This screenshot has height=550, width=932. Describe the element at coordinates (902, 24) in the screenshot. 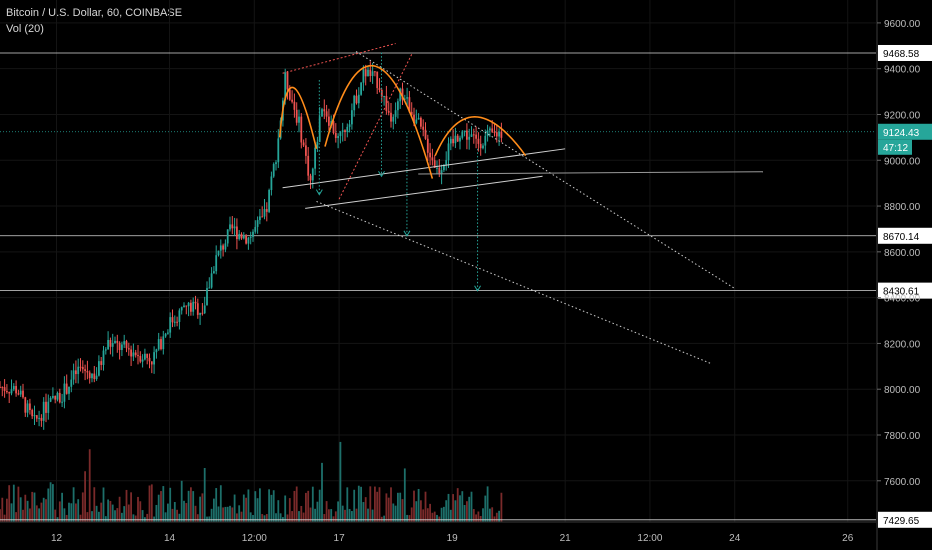

I see `y-tick-label: 9600.00` at that location.